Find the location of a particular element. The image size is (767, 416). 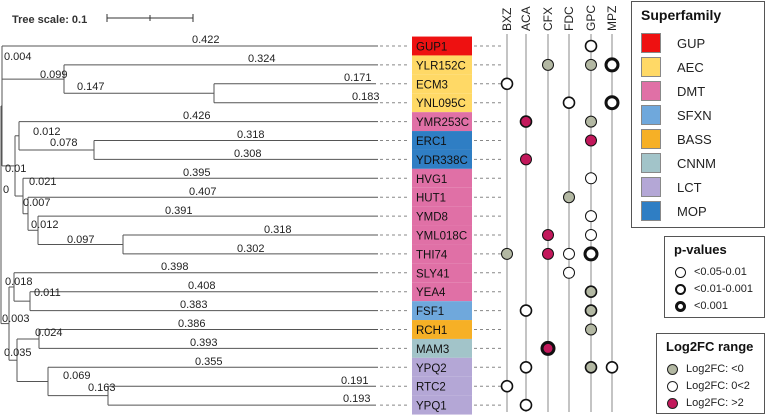

gene-label: THI74 is located at coordinates (432, 255).